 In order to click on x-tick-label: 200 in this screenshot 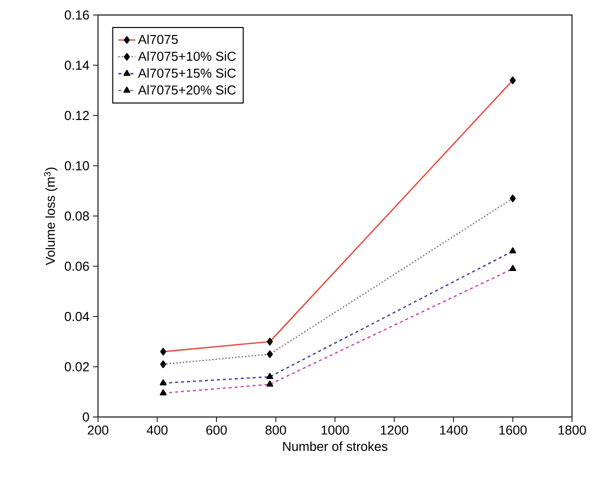, I will do `click(98, 430)`.